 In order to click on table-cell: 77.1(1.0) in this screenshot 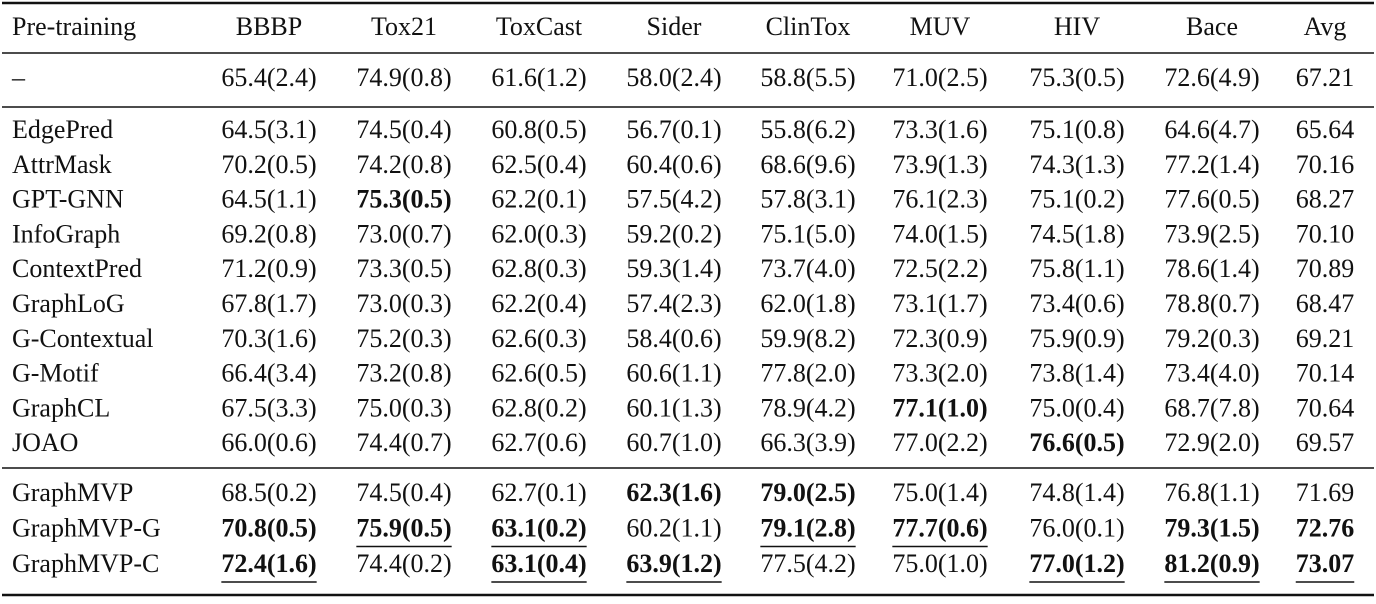, I will do `click(939, 407)`.